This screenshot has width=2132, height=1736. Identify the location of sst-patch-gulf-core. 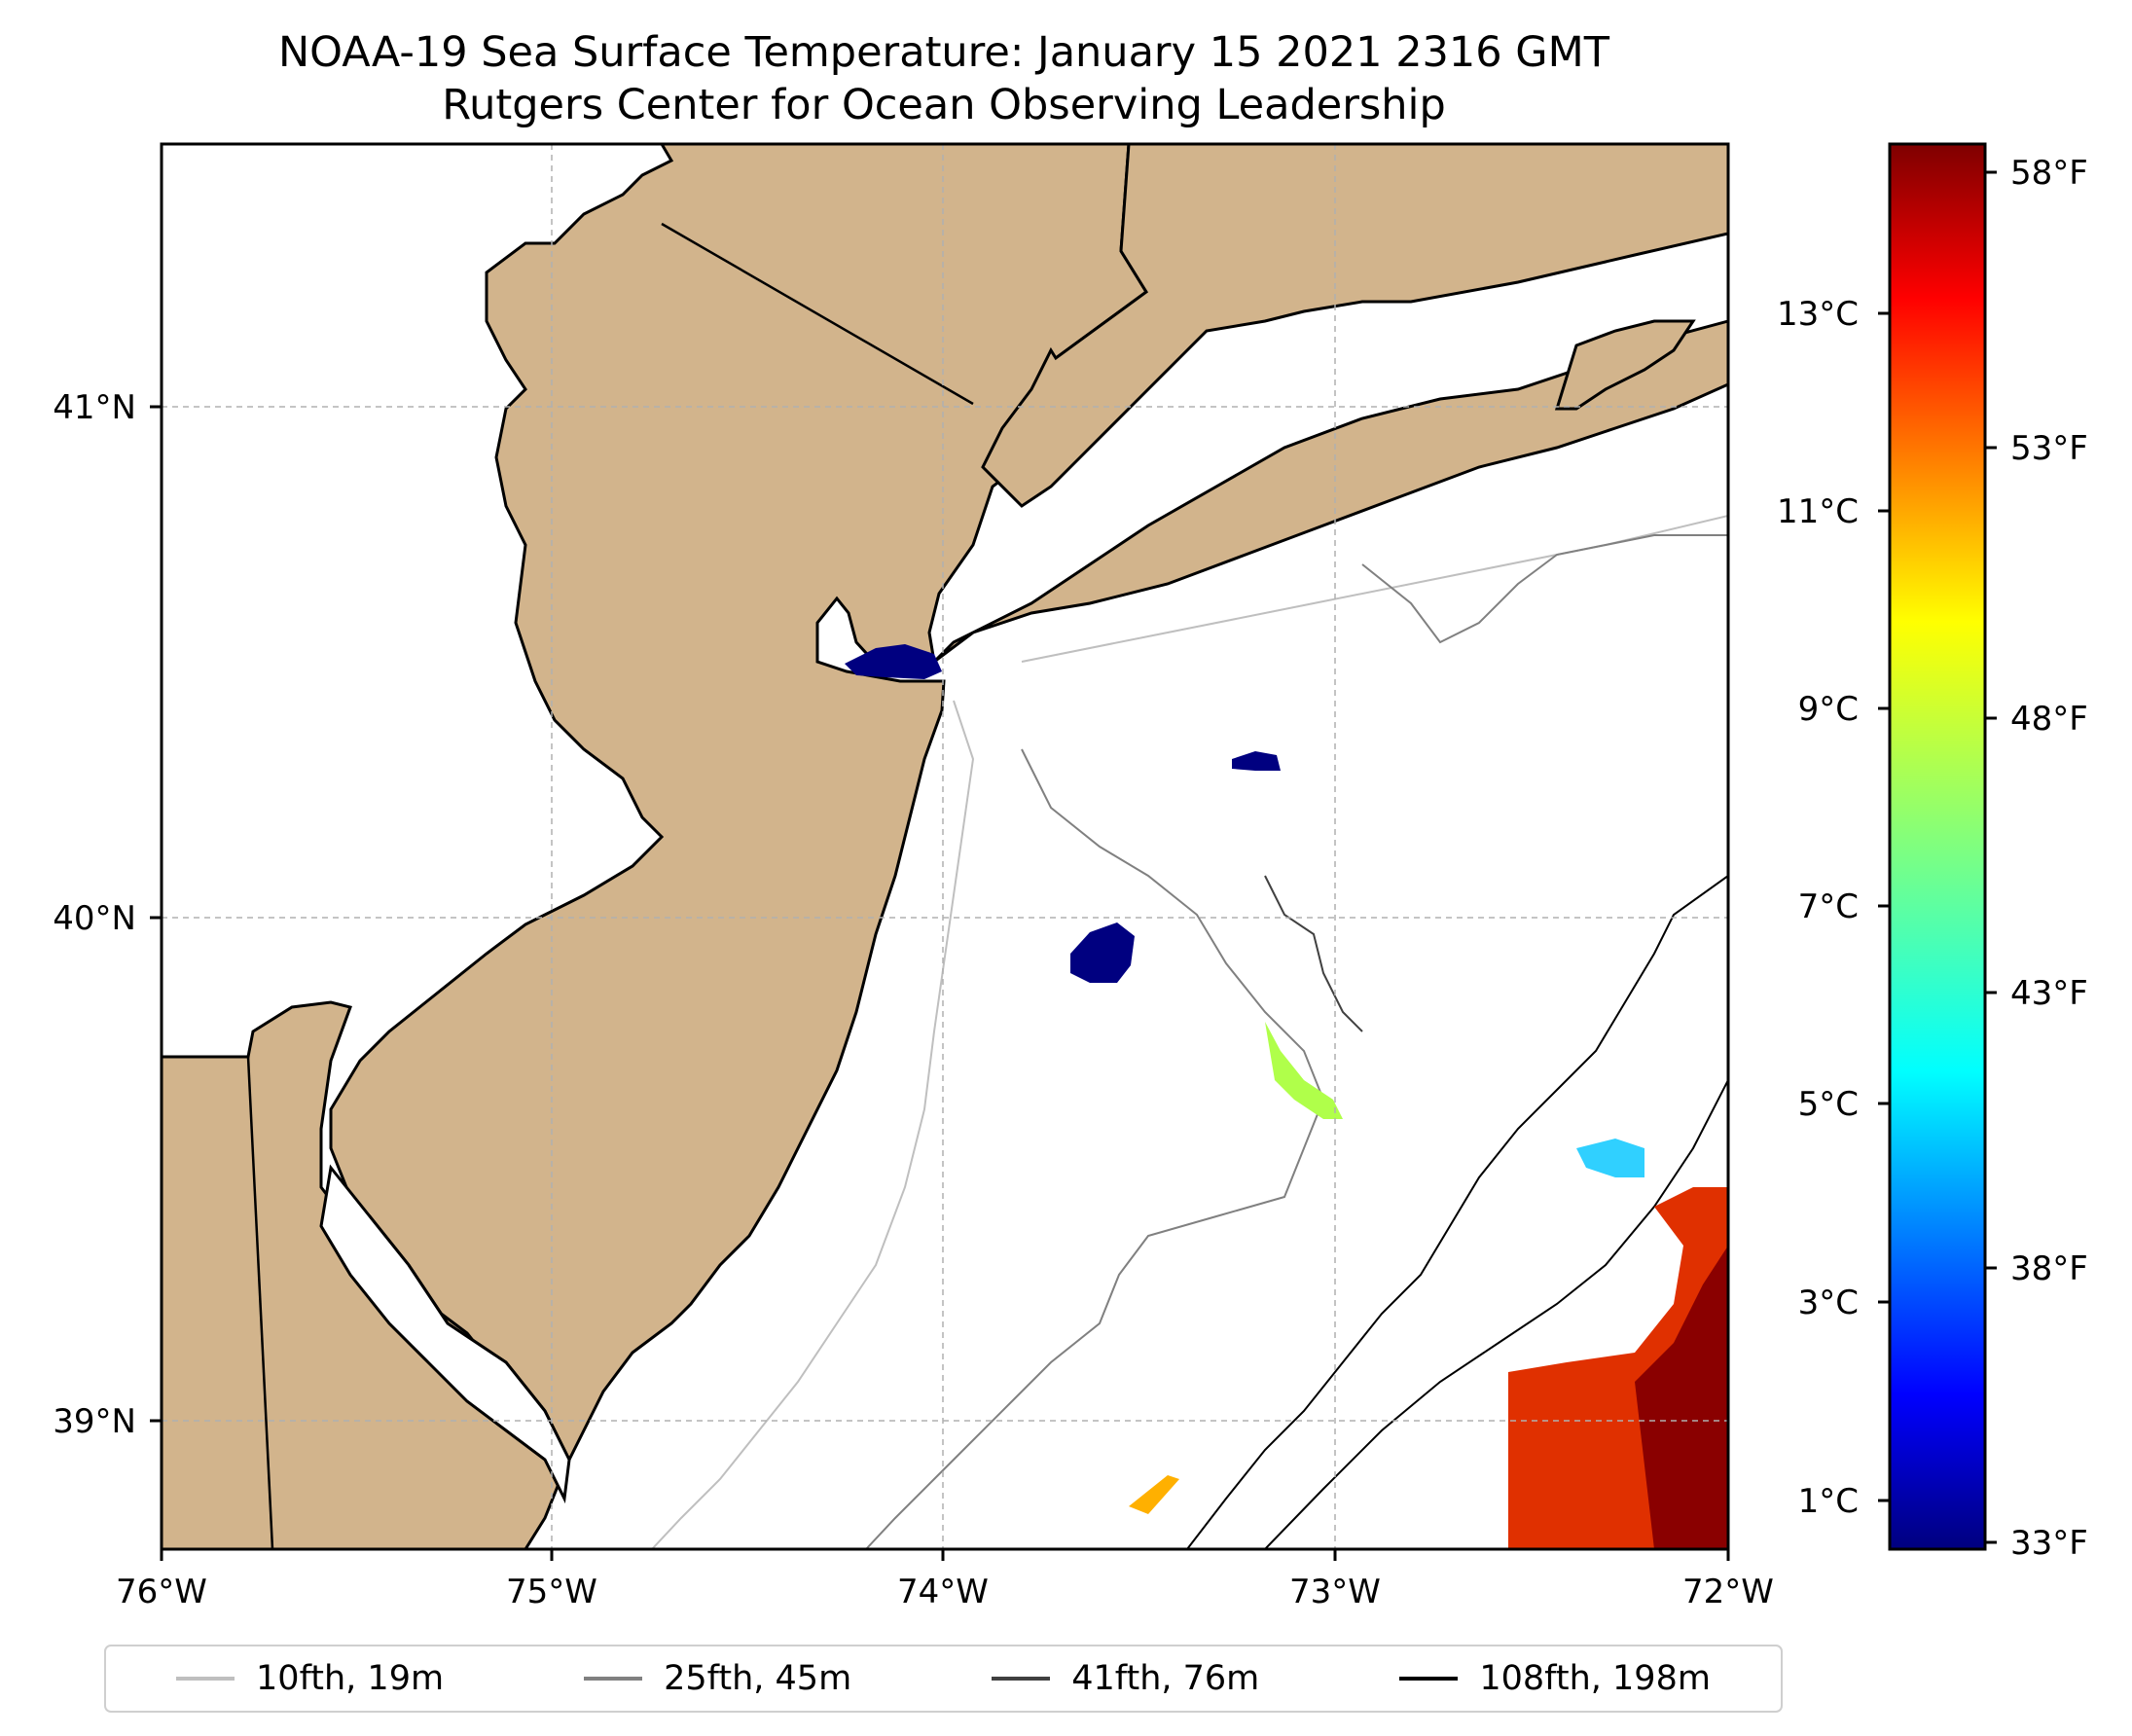
(1682, 1397).